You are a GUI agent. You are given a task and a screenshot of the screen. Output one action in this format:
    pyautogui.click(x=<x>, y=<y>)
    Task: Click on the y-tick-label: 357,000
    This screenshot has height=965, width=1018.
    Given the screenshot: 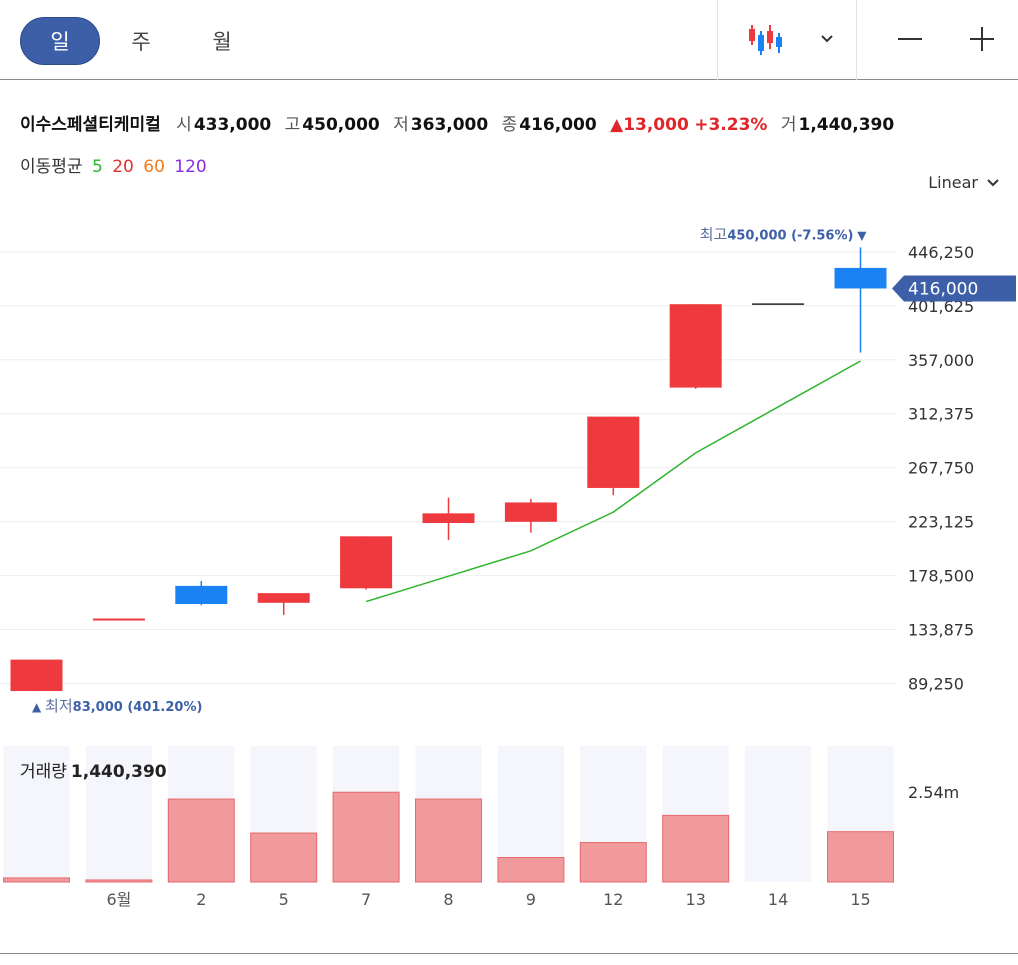 What is the action you would take?
    pyautogui.click(x=941, y=360)
    